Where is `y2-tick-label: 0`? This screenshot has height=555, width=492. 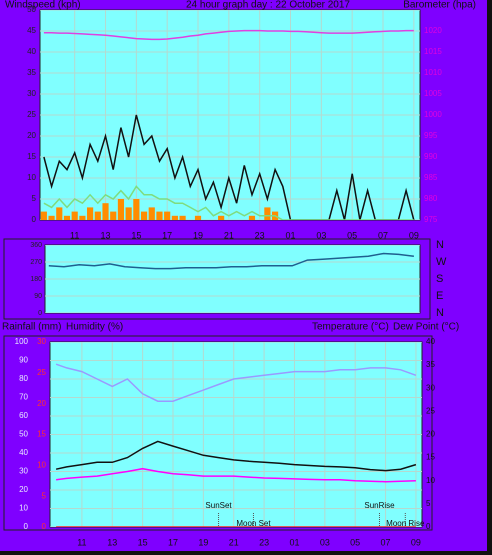
y2-tick-label: 0 is located at coordinates (428, 526).